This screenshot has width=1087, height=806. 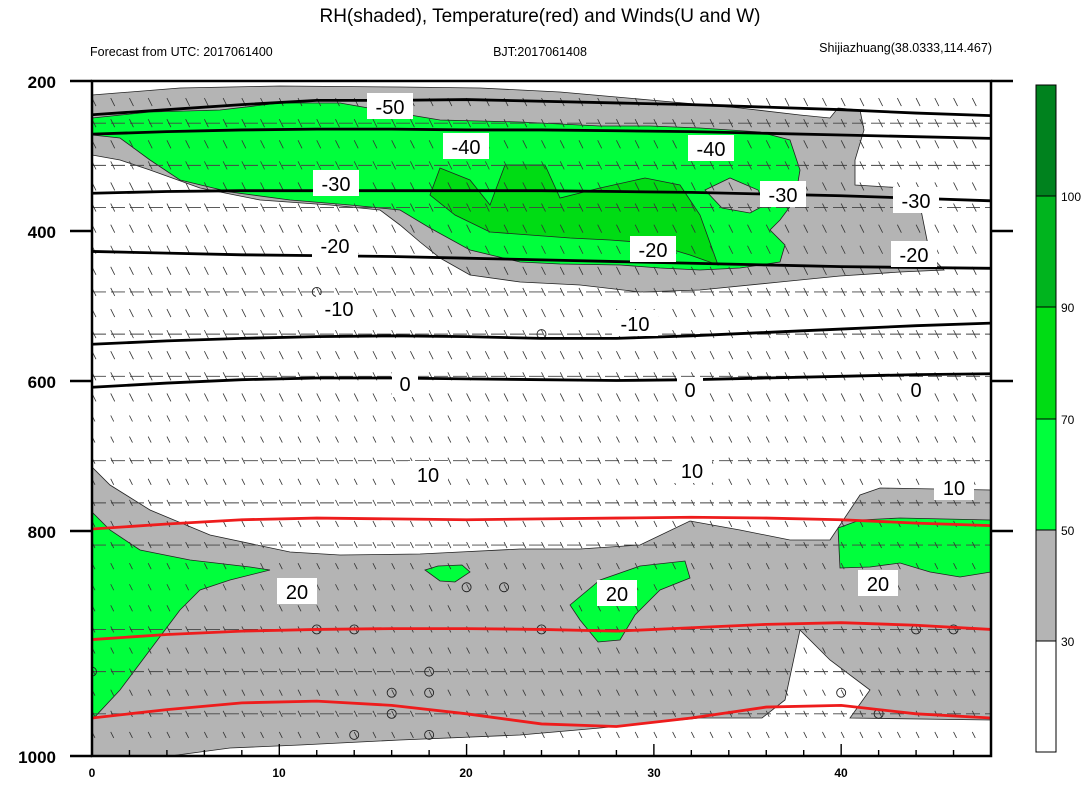 I want to click on rh-colorbar: 30 50 70 90 100, so click(x=1058, y=418).